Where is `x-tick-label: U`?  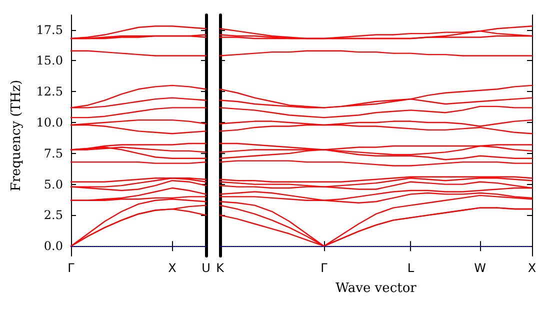 x-tick-label: U is located at coordinates (206, 268).